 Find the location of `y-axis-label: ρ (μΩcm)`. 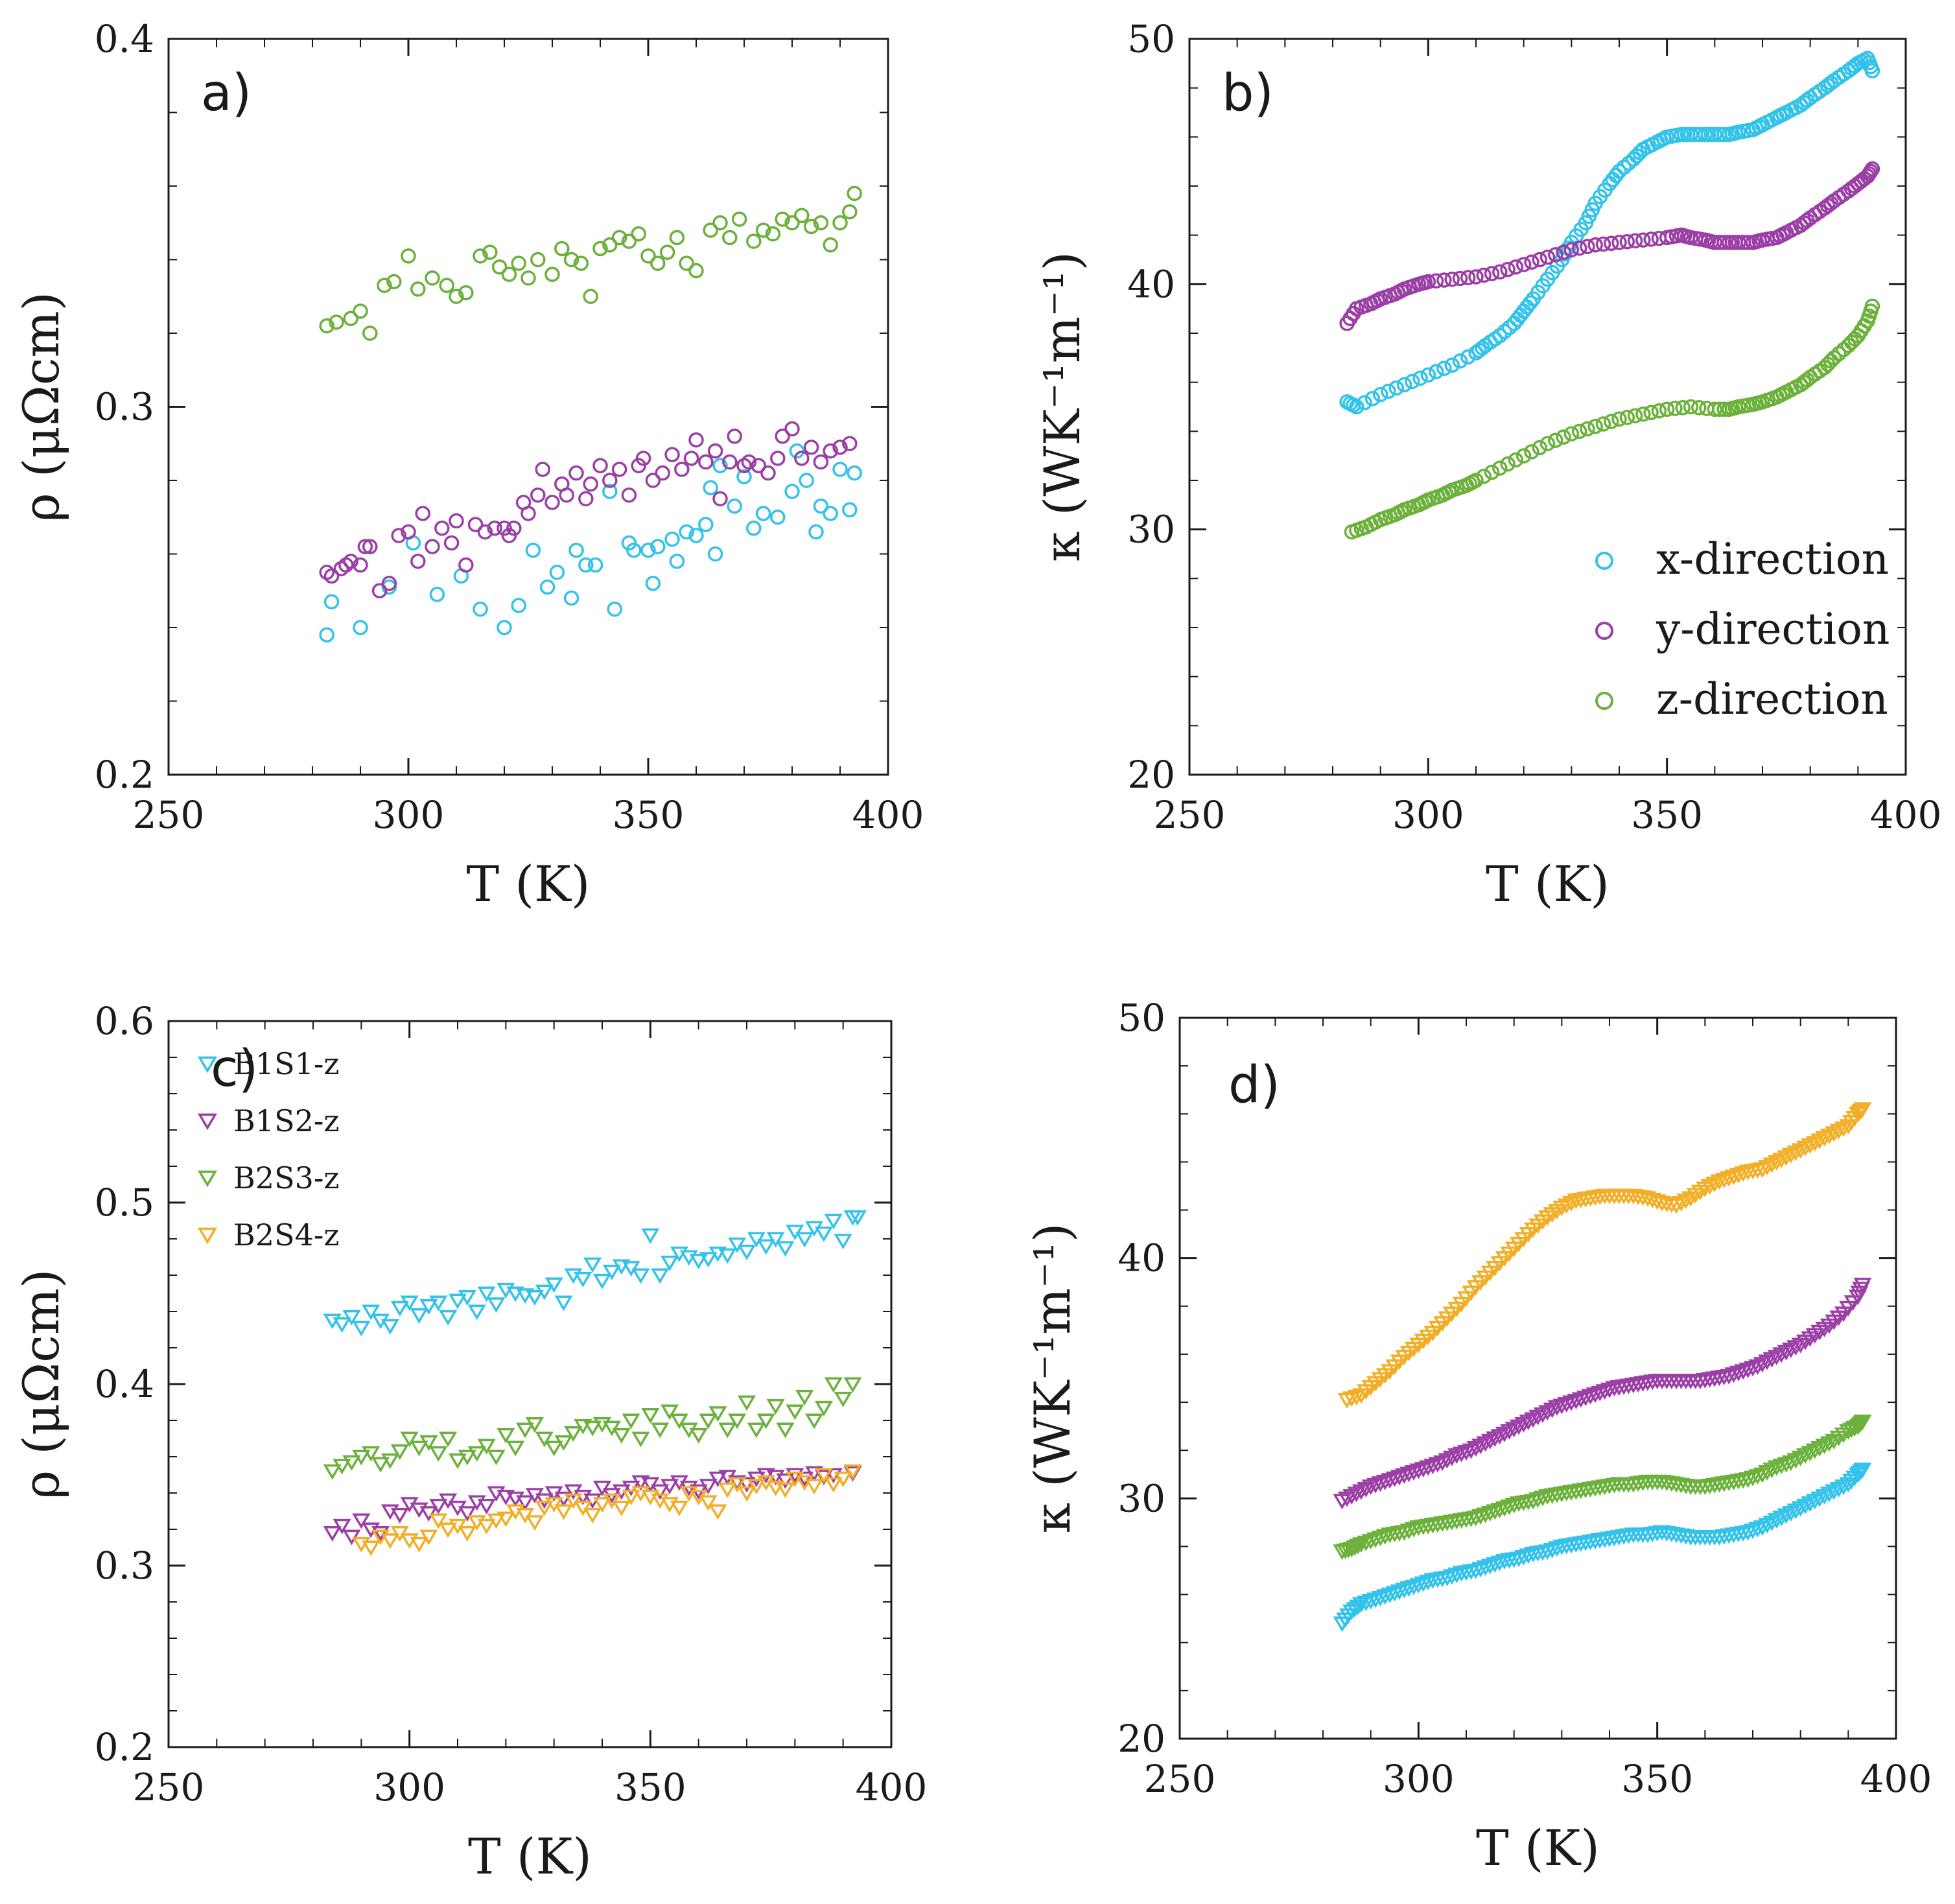

y-axis-label: ρ (μΩcm) is located at coordinates (41, 407).